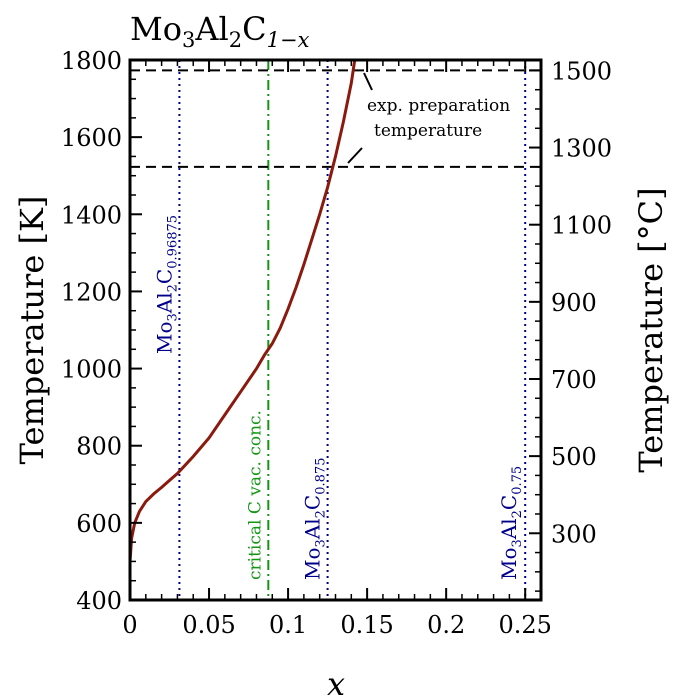 The width and height of the screenshot is (680, 698). Describe the element at coordinates (254, 29) in the screenshot. I see `title-c: C` at that location.